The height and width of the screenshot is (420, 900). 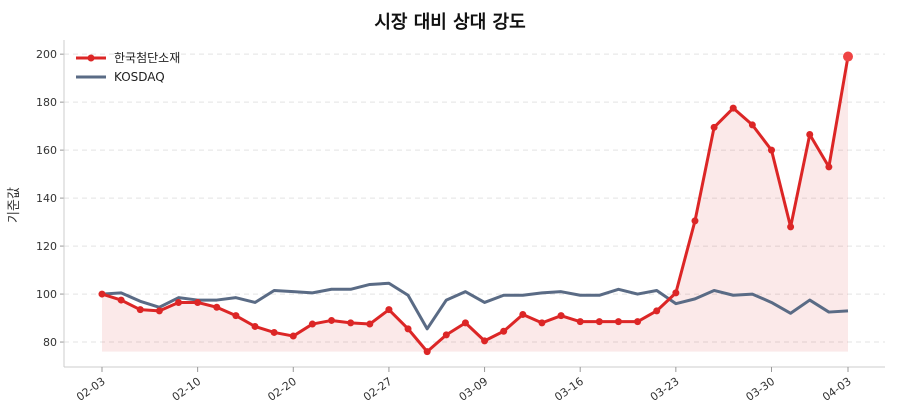 I want to click on legend-label-series-2: KOSDAQ, so click(x=139, y=77).